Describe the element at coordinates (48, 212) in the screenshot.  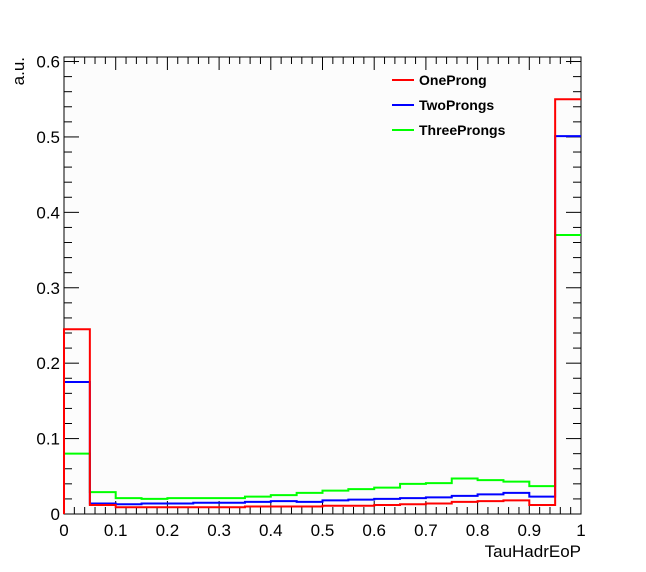
I see `y-tick-label: 0.4` at that location.